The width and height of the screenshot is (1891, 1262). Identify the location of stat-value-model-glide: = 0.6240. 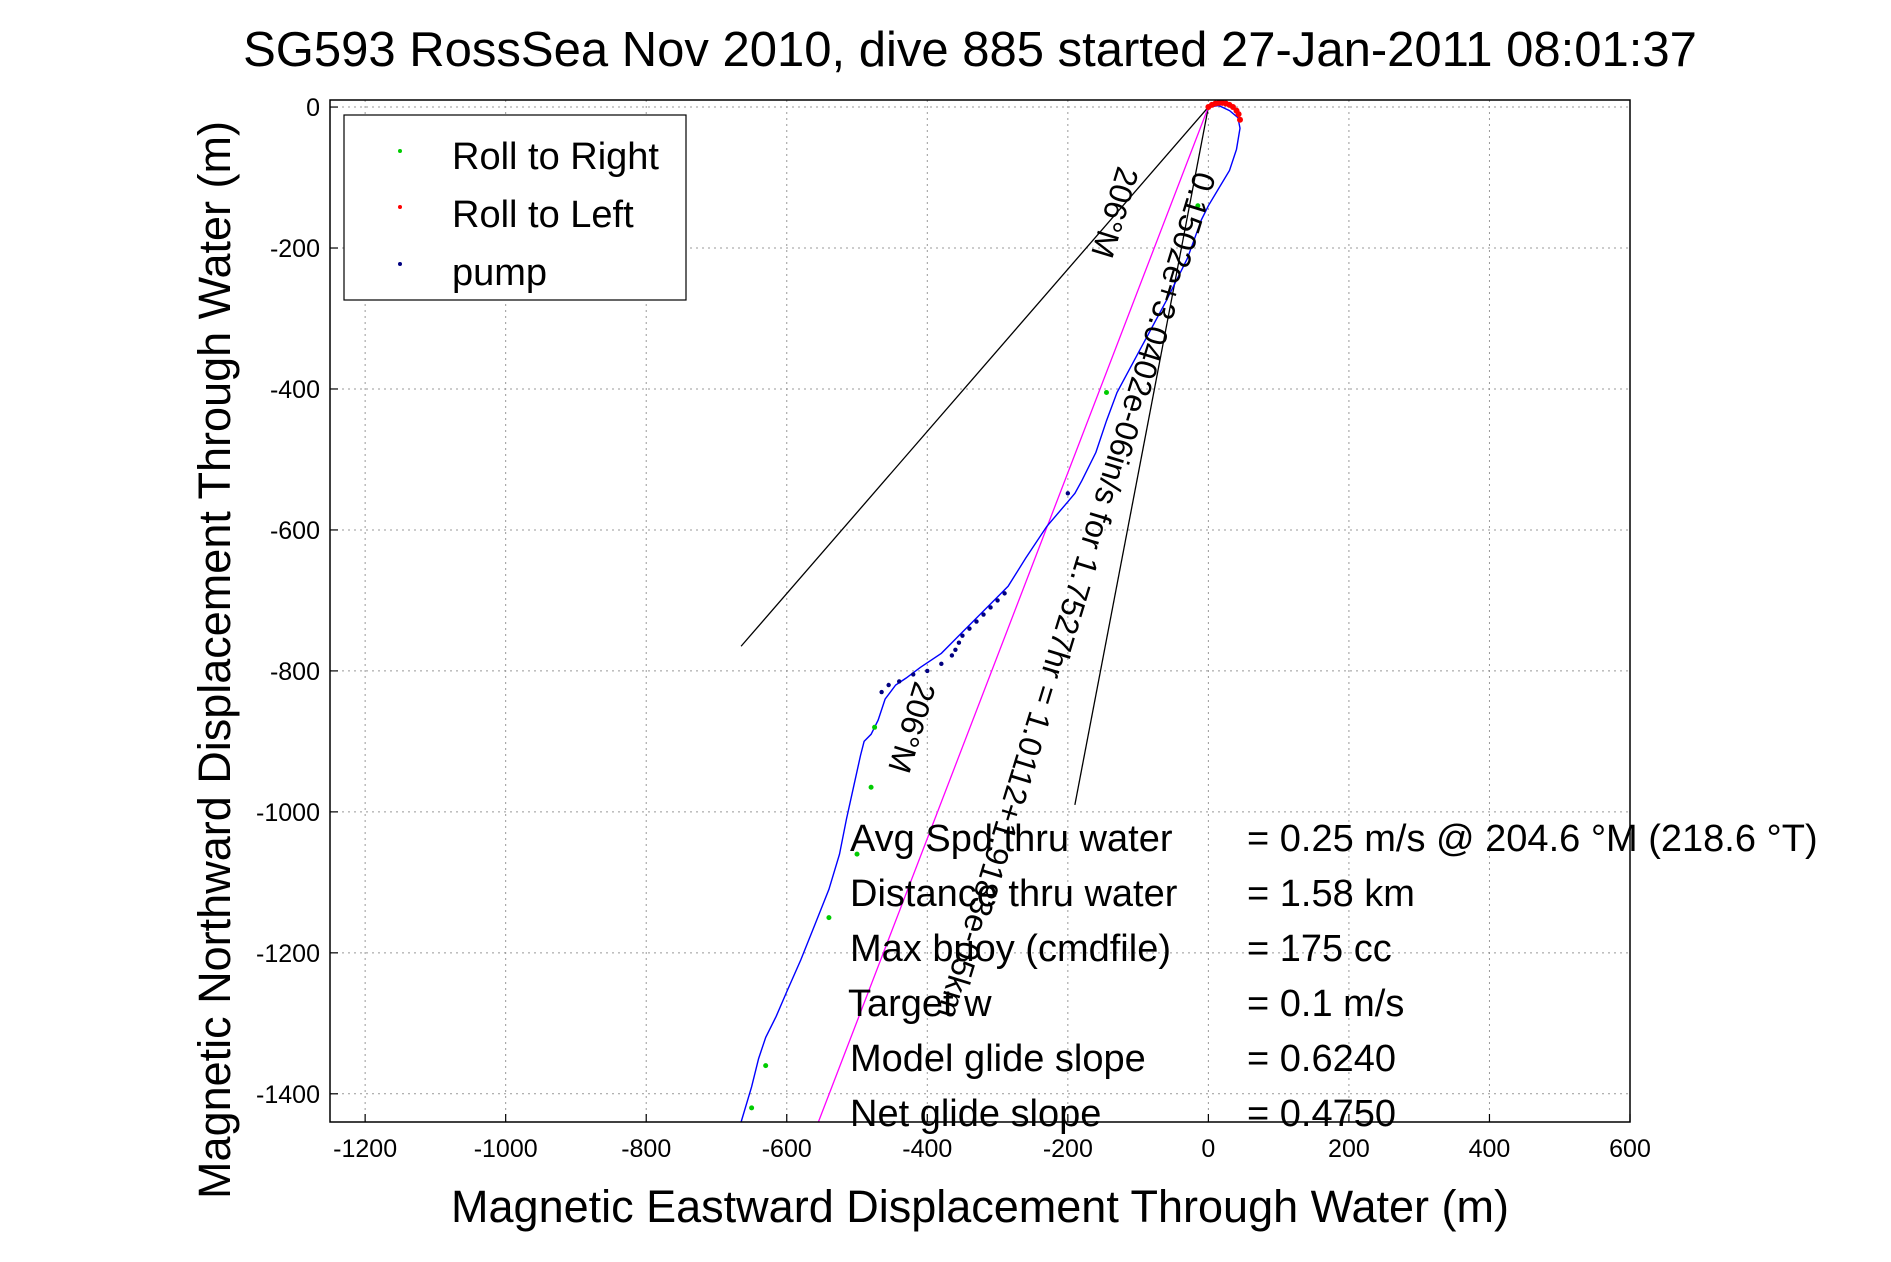
(1321, 1059).